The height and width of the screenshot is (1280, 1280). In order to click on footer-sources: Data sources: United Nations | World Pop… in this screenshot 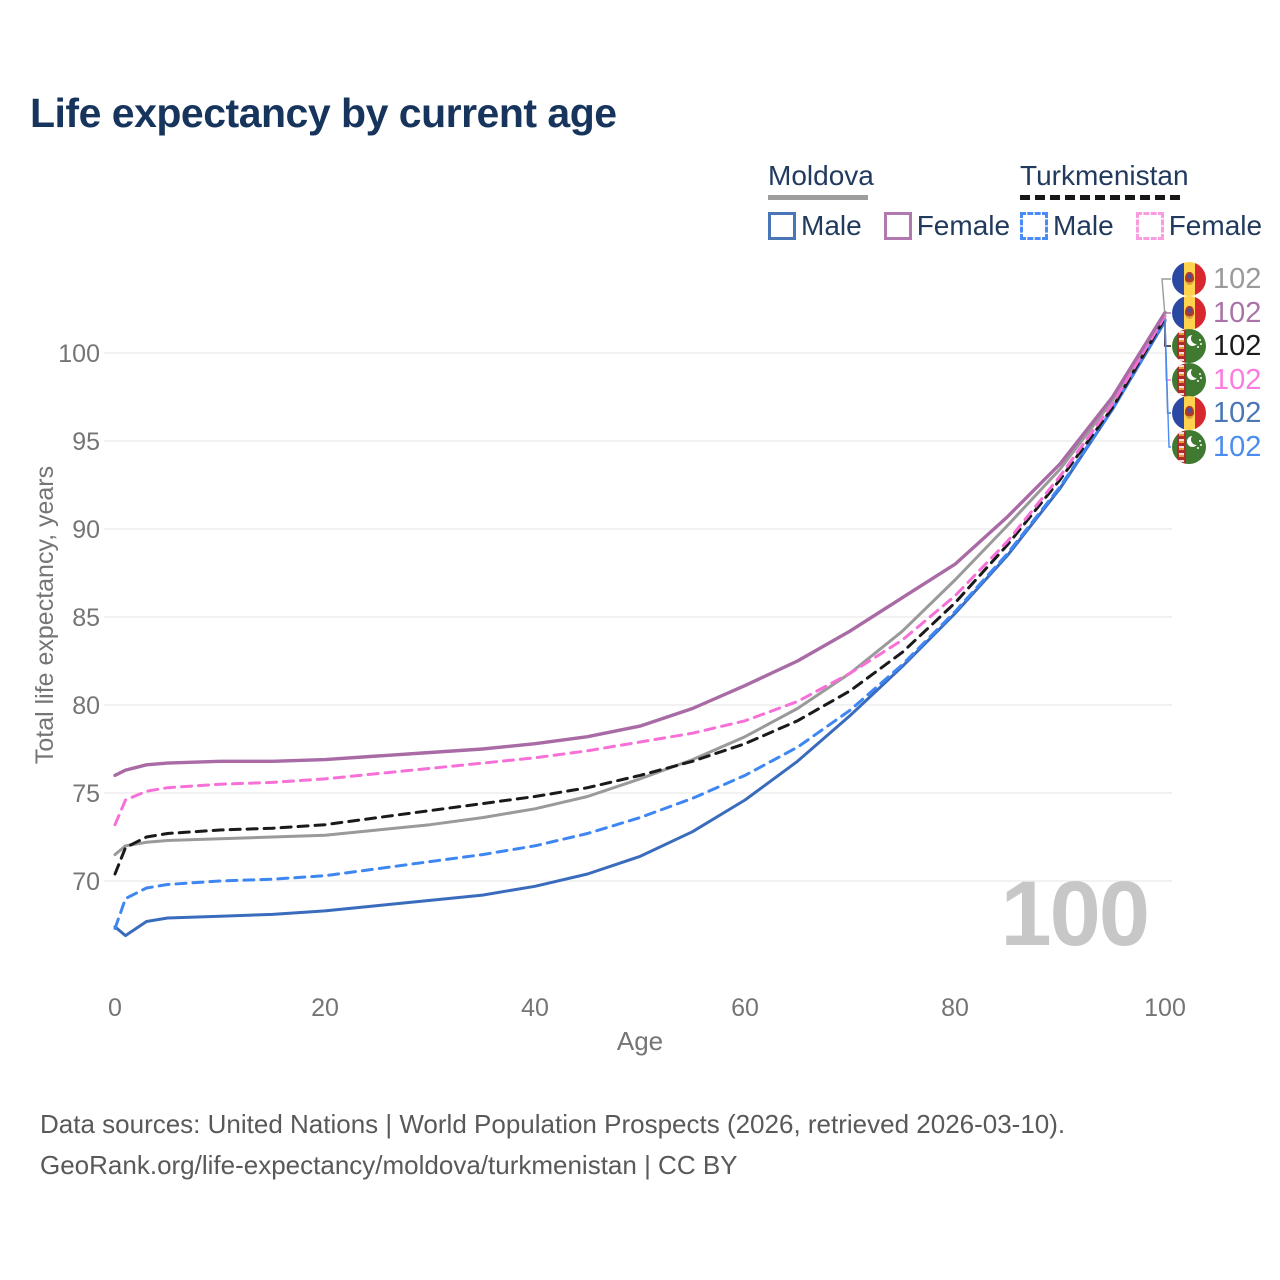, I will do `click(553, 1124)`.